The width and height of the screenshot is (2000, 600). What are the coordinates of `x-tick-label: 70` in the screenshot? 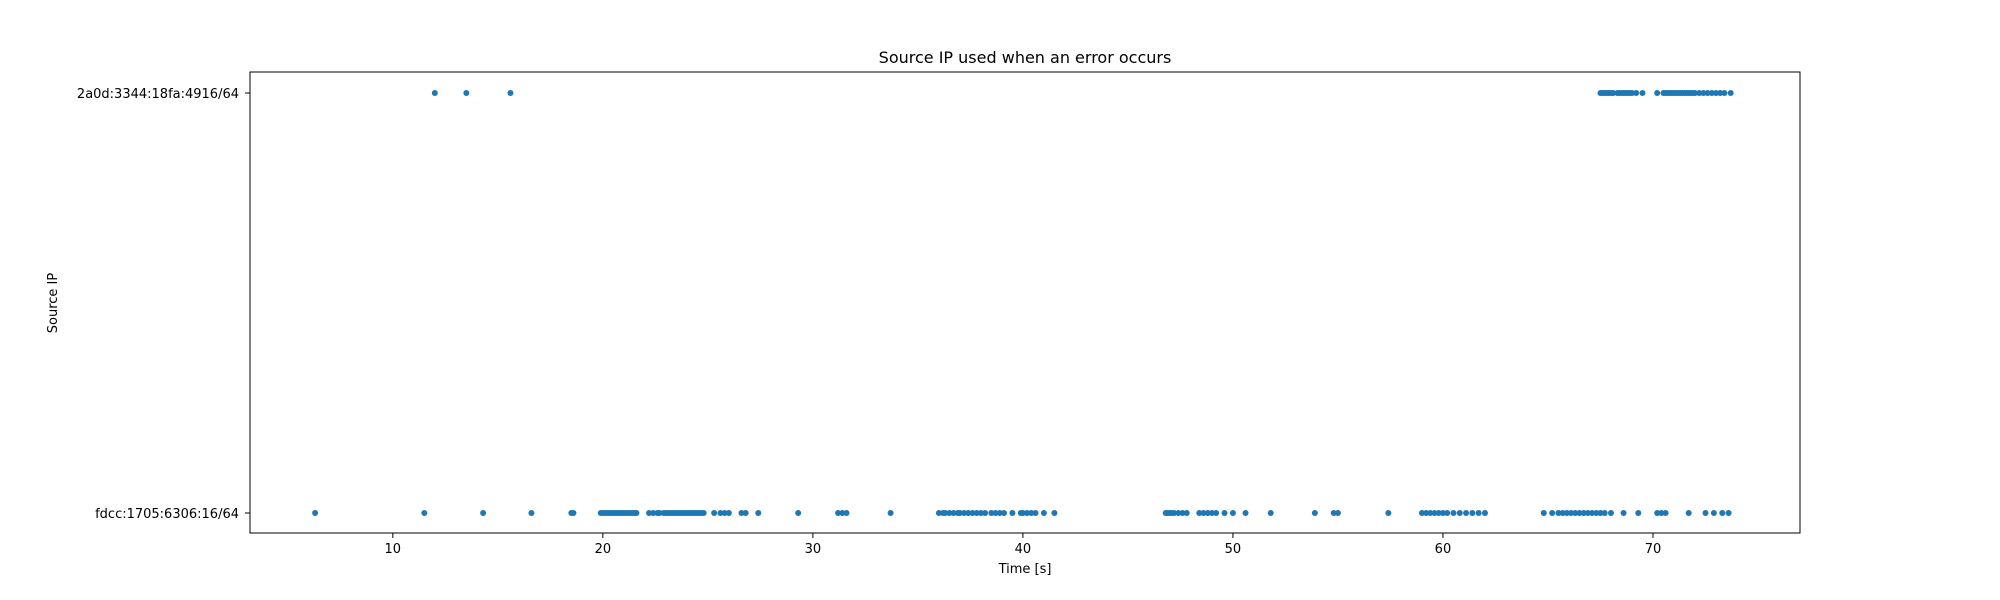 It's located at (1653, 549).